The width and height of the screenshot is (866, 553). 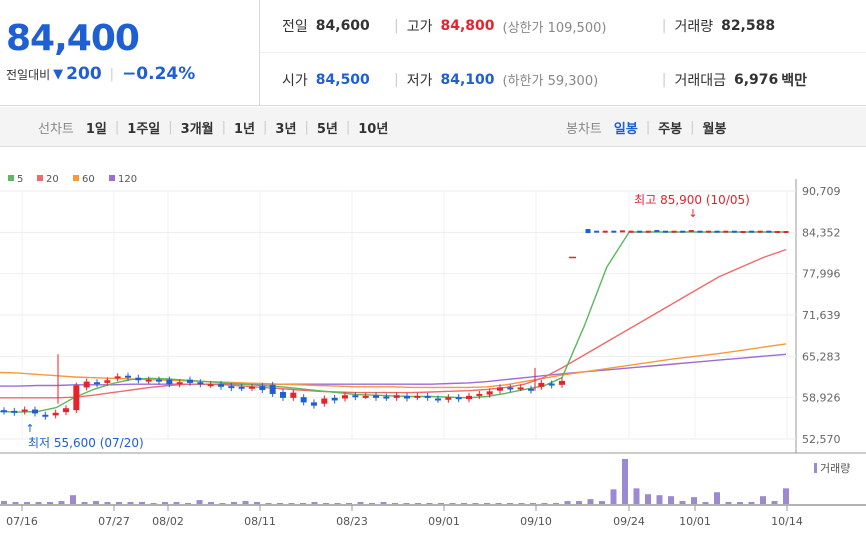 I want to click on y-tick-label: 77,996, so click(x=821, y=274).